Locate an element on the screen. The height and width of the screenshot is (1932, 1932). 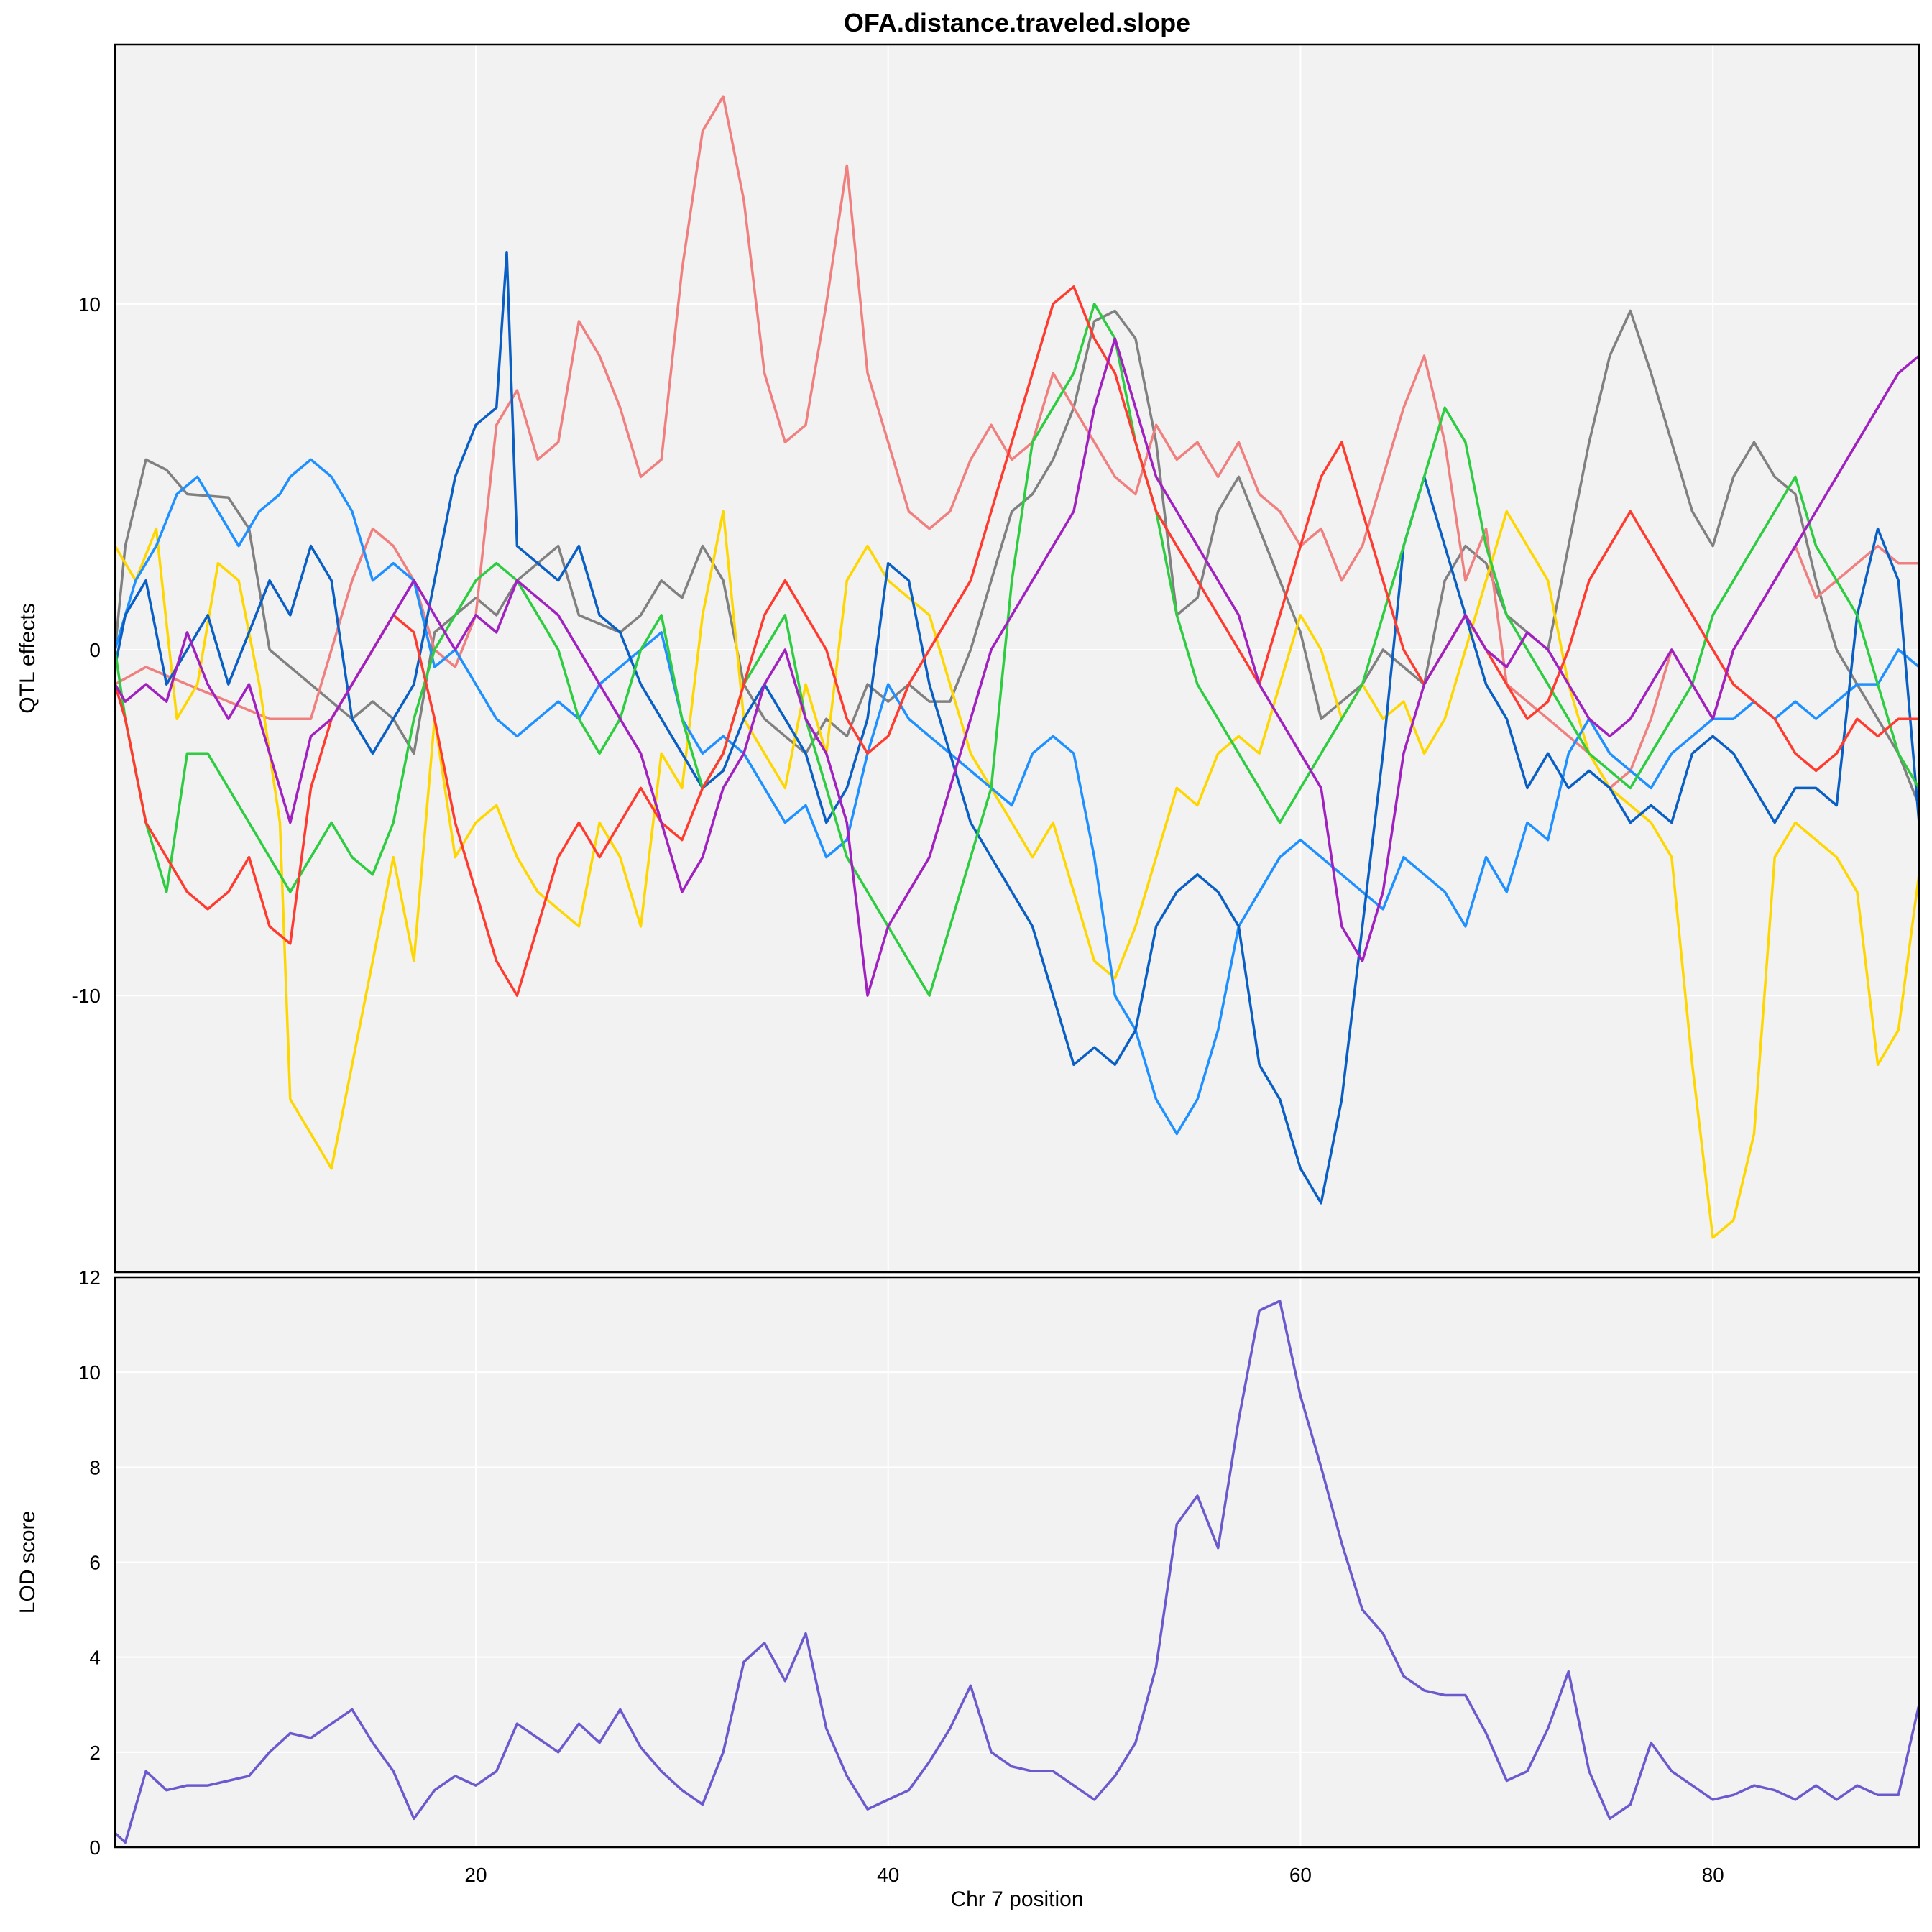
lod-y-tick-label: 4 is located at coordinates (95, 1658).